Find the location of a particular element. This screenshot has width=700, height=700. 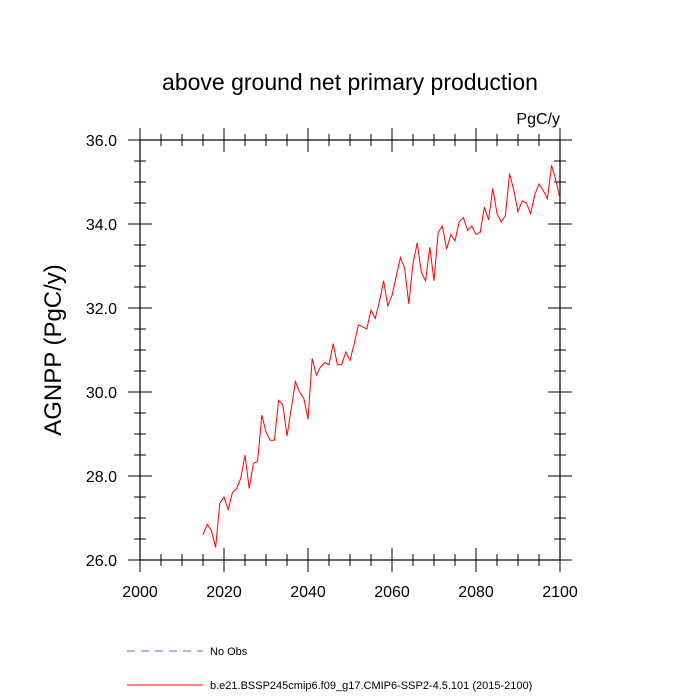

legend-label-no-obs: No Obs is located at coordinates (229, 652).